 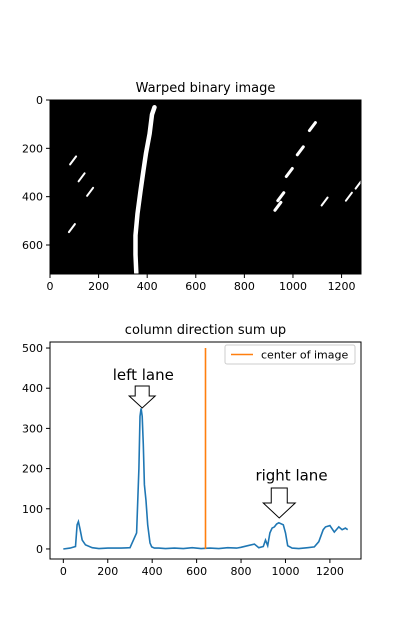 I want to click on right-lane-arrow, so click(x=279, y=503).